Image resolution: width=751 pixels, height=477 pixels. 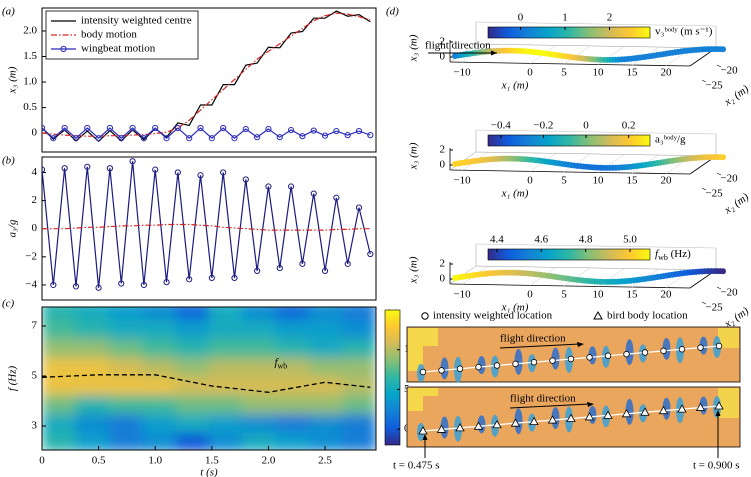 What do you see at coordinates (414, 48) in the screenshot?
I see `z-axis-label: x₃ (m)` at bounding box center [414, 48].